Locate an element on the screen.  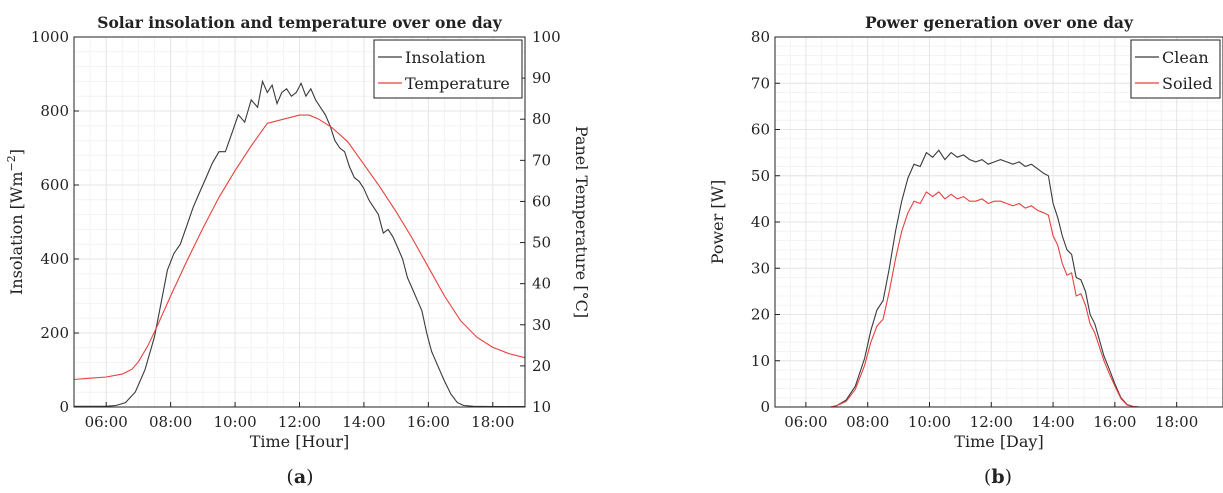
y-tick-label: 20 is located at coordinates (760, 315).